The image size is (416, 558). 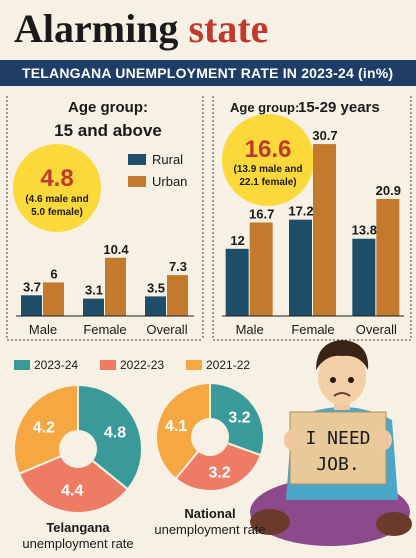 What do you see at coordinates (56, 199) in the screenshot?
I see `left-breakdown-line1: (4.6 male and` at bounding box center [56, 199].